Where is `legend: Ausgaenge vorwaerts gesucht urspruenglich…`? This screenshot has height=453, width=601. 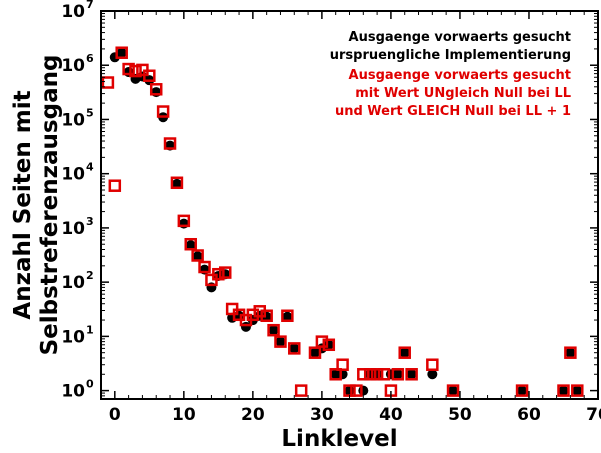 legend: Ausgaenge vorwaerts gesucht urspruenglich… is located at coordinates (450, 74).